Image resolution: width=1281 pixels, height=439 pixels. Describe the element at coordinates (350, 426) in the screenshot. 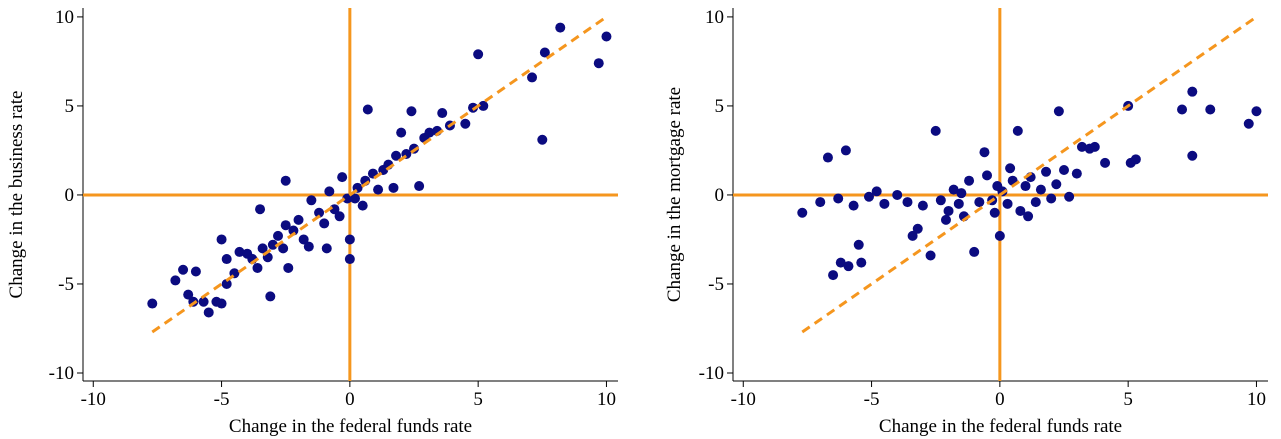

I see `x-axis-label: Change in the federal funds rate` at that location.